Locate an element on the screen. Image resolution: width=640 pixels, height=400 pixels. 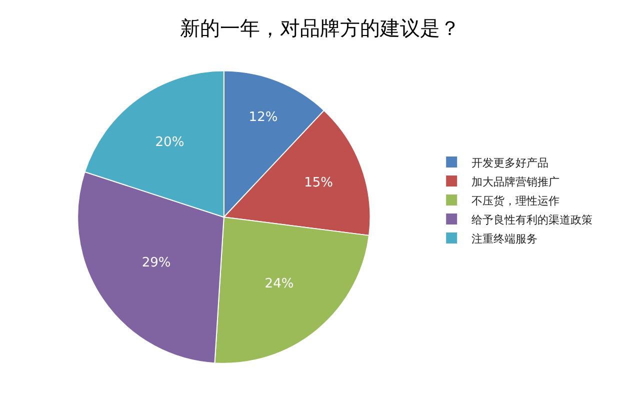
legend-label: 不压货，理性运作 is located at coordinates (516, 201).